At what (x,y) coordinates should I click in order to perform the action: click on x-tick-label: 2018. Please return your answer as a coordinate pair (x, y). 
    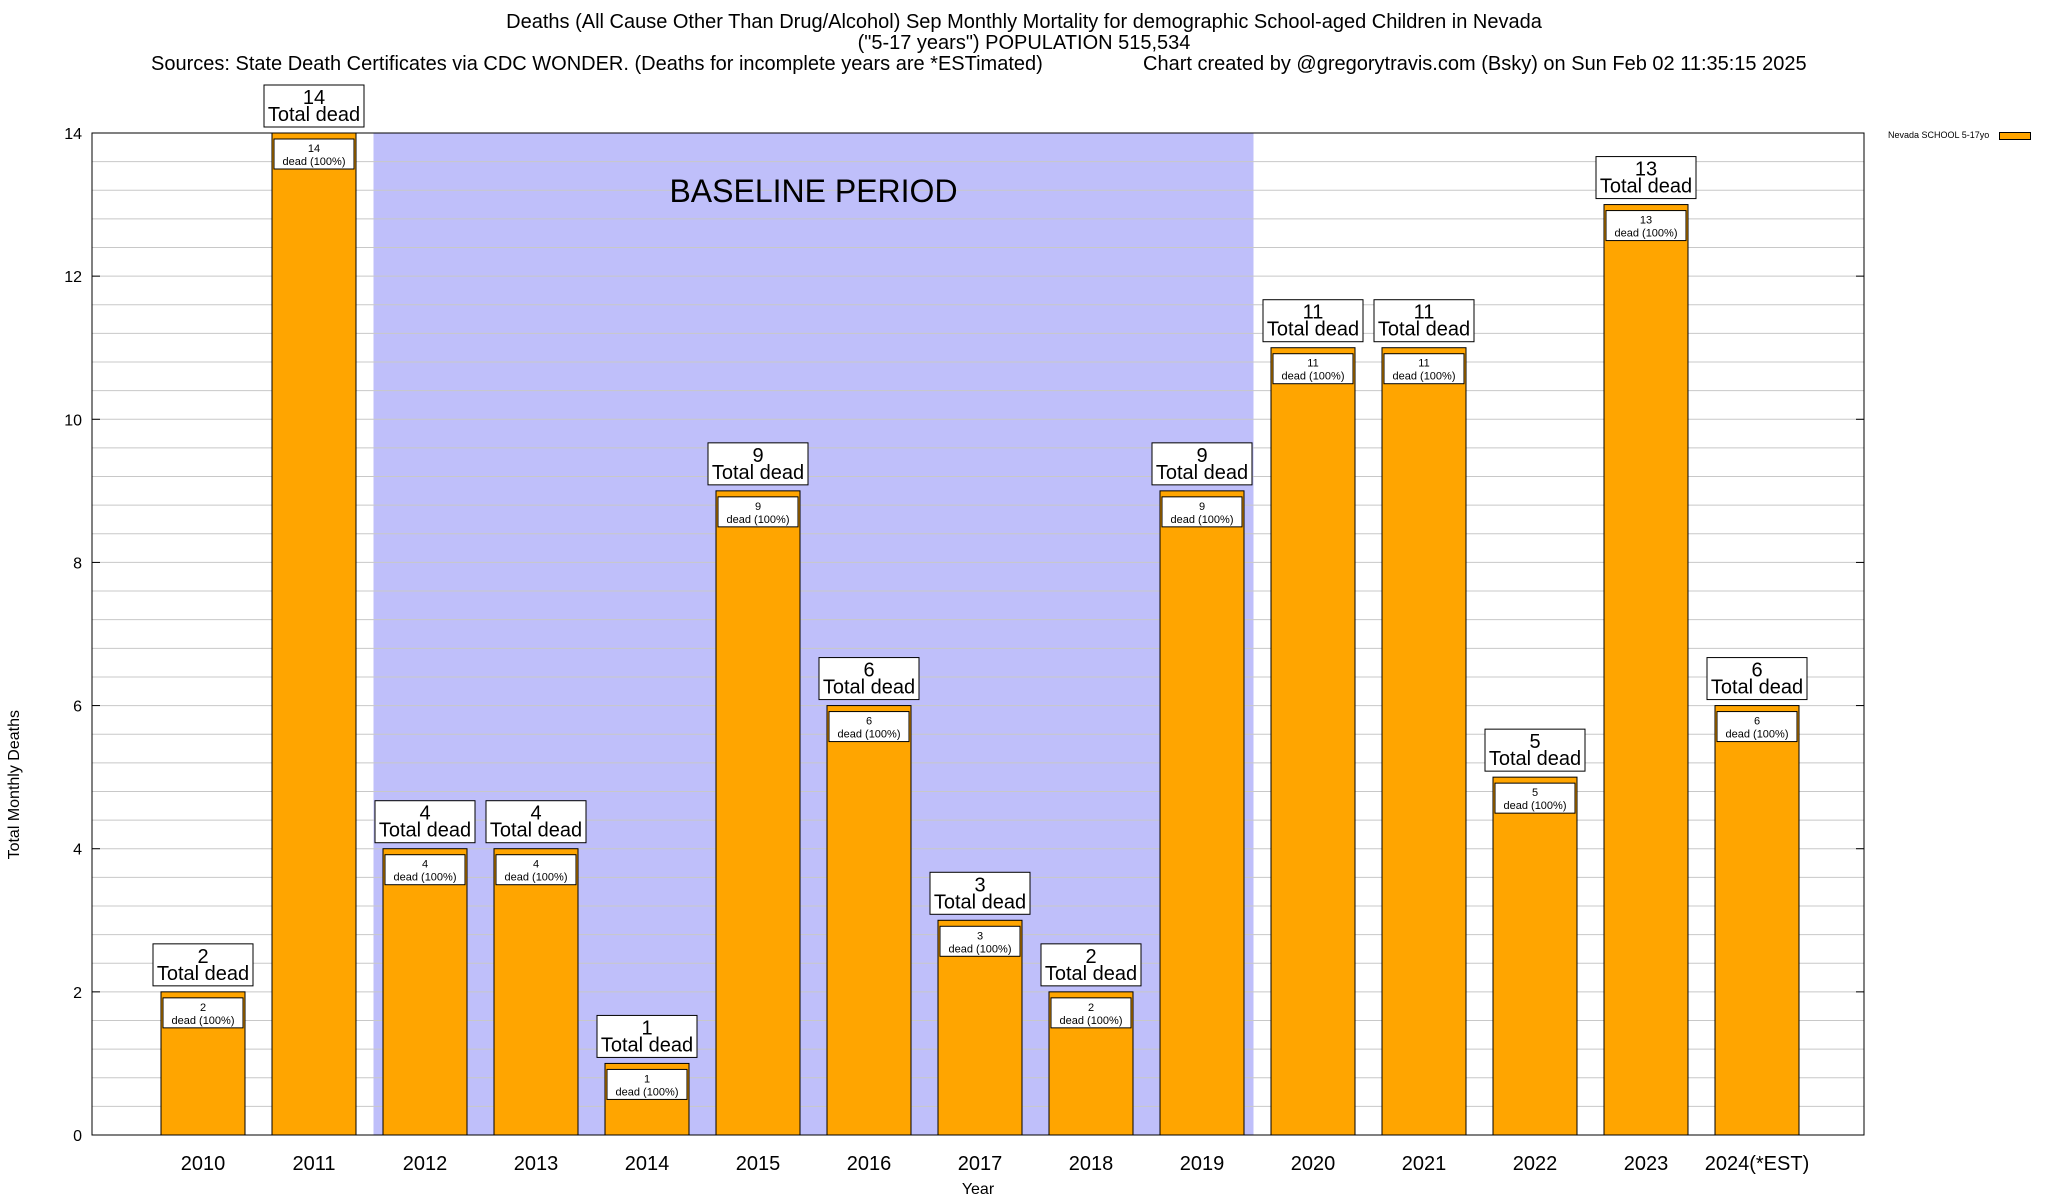
    Looking at the image, I should click on (1091, 1164).